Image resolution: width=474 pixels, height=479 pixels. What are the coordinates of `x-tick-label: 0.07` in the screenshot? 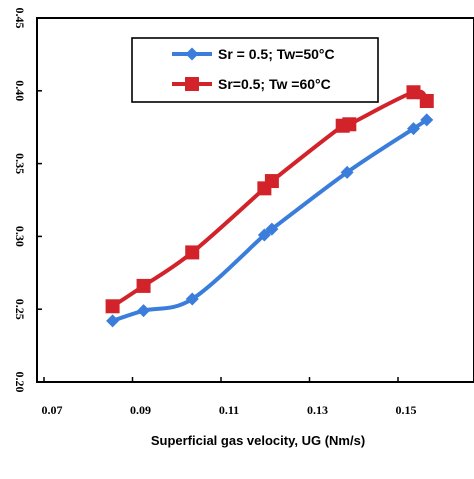 It's located at (52, 410).